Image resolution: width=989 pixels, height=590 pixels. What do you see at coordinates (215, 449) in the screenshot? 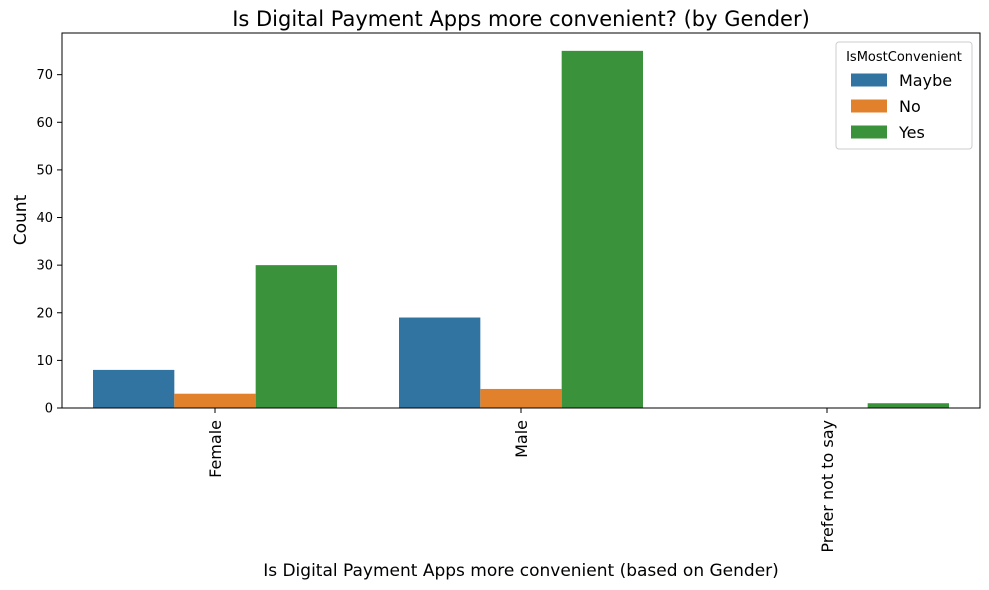
I see `x-tick-label: Female` at bounding box center [215, 449].